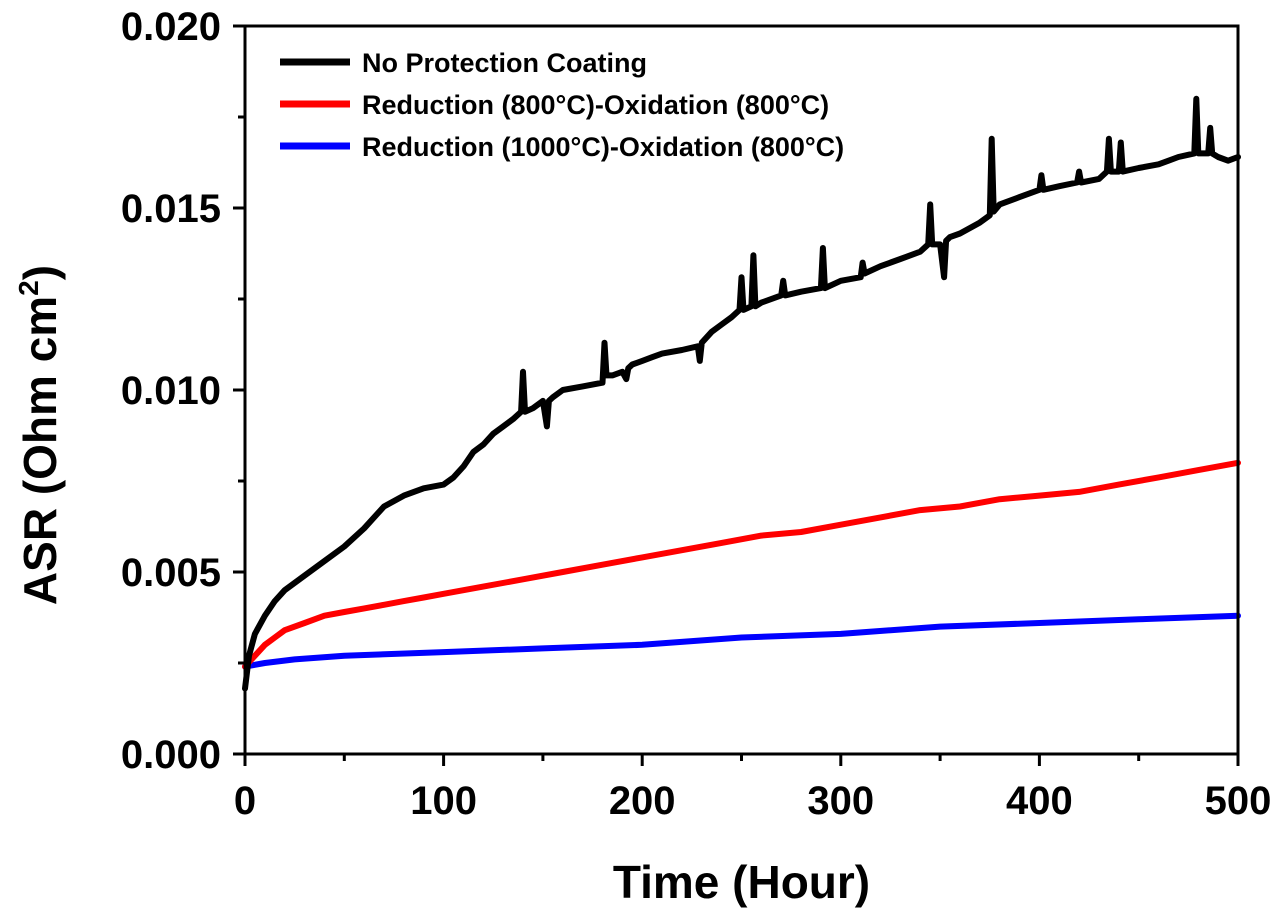 This screenshot has width=1280, height=918. I want to click on y-axis-title: ASR (Ohm cm2), so click(39, 435).